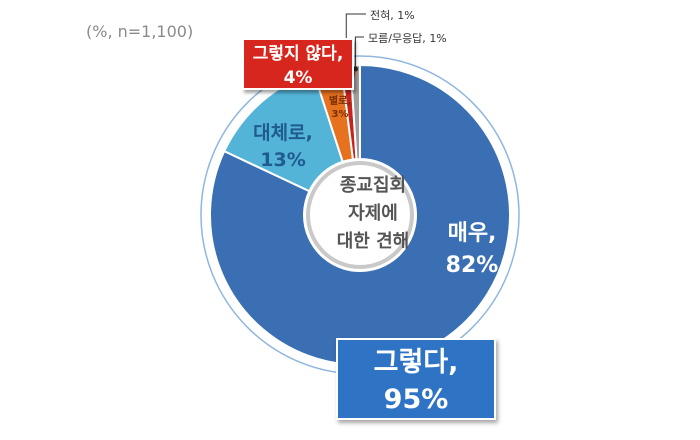 Image resolution: width=700 pixels, height=440 pixels. I want to click on slice-label-very-name: 매우,, so click(472, 233).